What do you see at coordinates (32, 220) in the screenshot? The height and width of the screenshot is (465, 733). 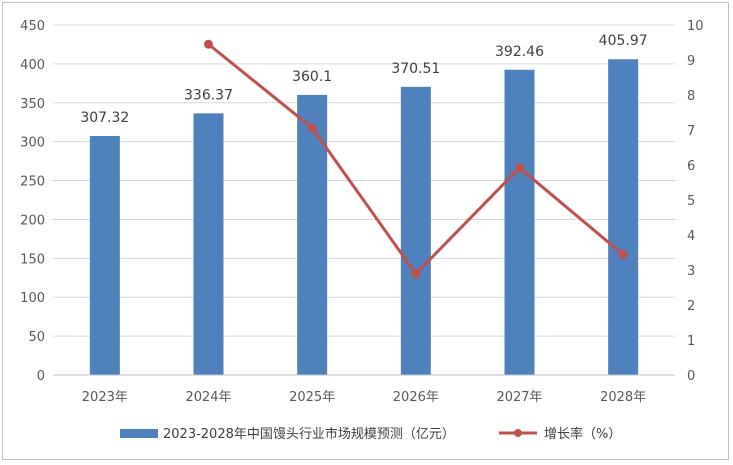 I see `left-tick-label: 200` at bounding box center [32, 220].